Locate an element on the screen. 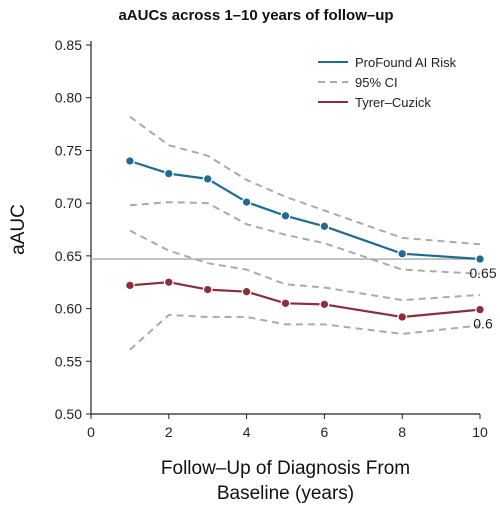 The width and height of the screenshot is (500, 512). x-tick-label: 4 is located at coordinates (247, 432).